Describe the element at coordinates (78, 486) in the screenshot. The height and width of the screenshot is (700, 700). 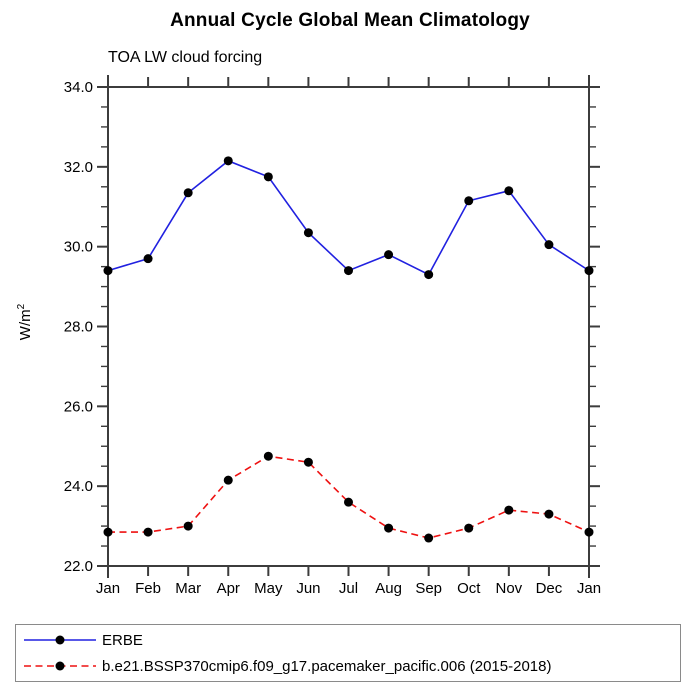
I see `y-tick-label: 24.0` at that location.